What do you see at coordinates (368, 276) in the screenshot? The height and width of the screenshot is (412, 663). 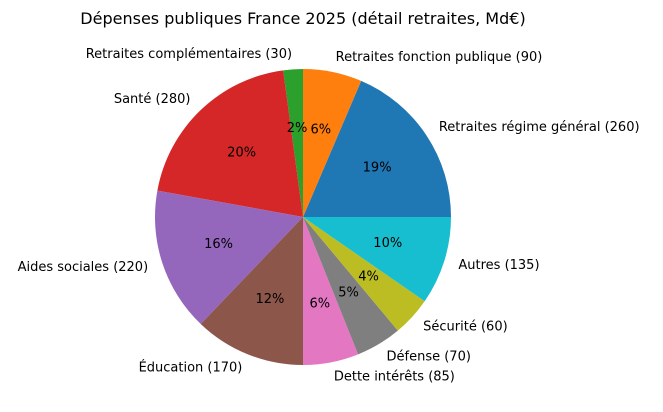 I see `slice-percent-label: 4%` at bounding box center [368, 276].